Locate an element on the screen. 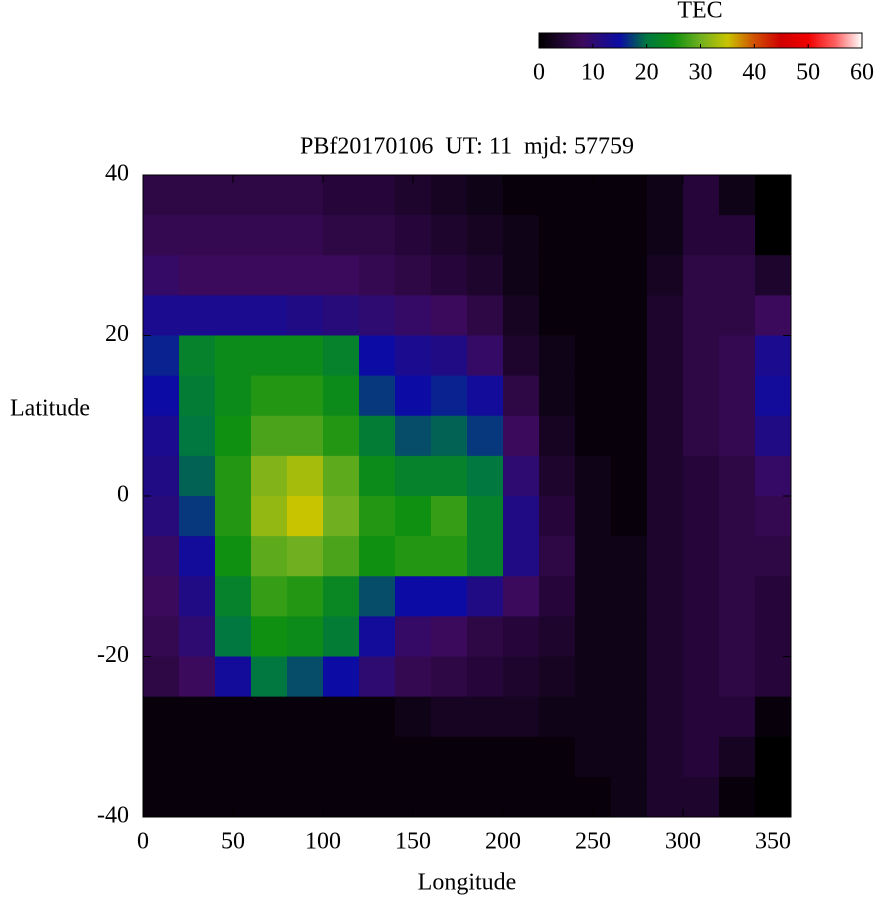  colorbar-tick-label: 60 is located at coordinates (862, 73).